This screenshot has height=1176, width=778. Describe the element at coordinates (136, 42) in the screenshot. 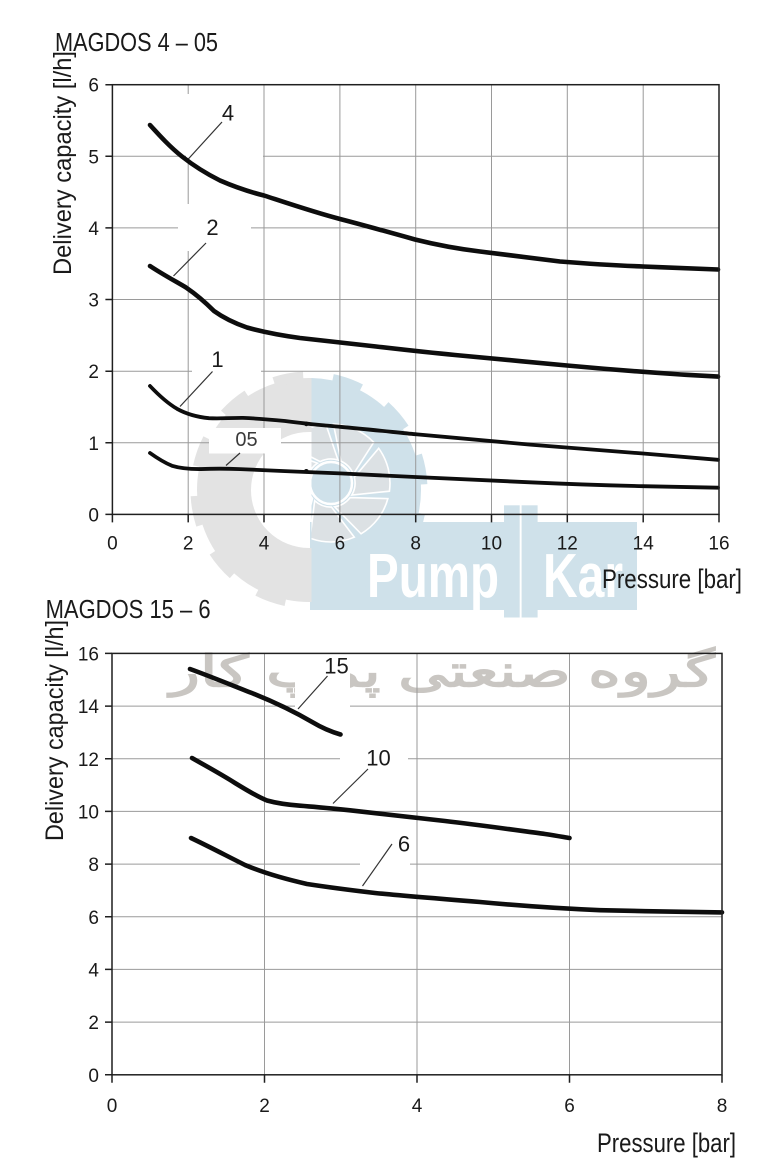

I see `svg-text: MAGDOS 4 – 05` at that location.